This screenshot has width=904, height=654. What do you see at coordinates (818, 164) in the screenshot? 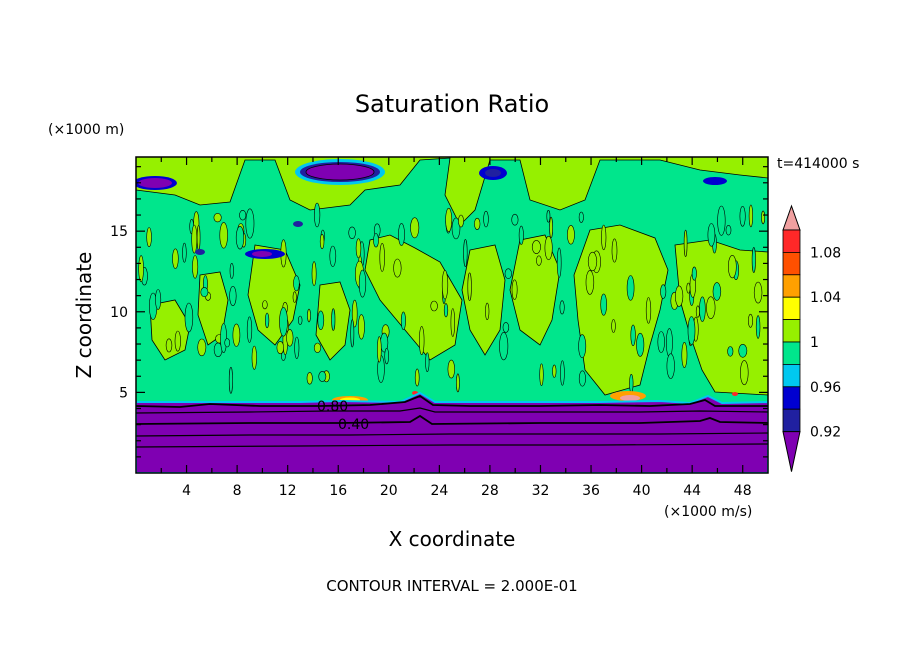
I see `time-label: t=414000 s` at bounding box center [818, 164].